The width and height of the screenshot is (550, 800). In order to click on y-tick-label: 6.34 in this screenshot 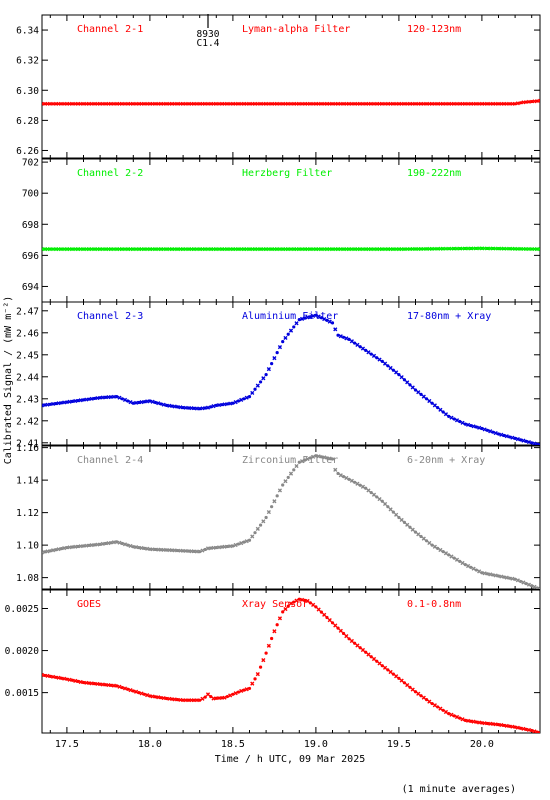, I will do `click(27, 31)`.